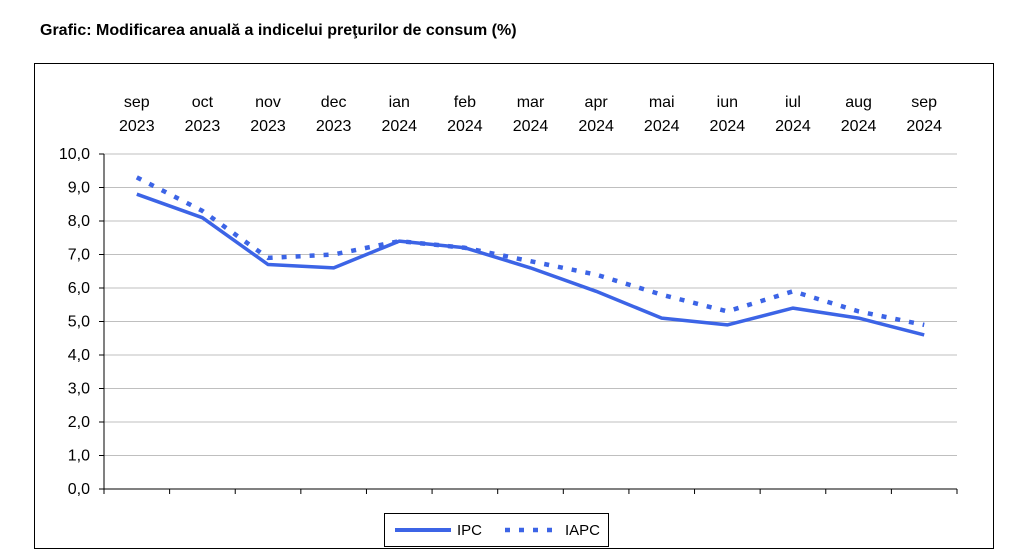 The image size is (1024, 557). Describe the element at coordinates (423, 530) in the screenshot. I see `legend-swatch-solid` at that location.